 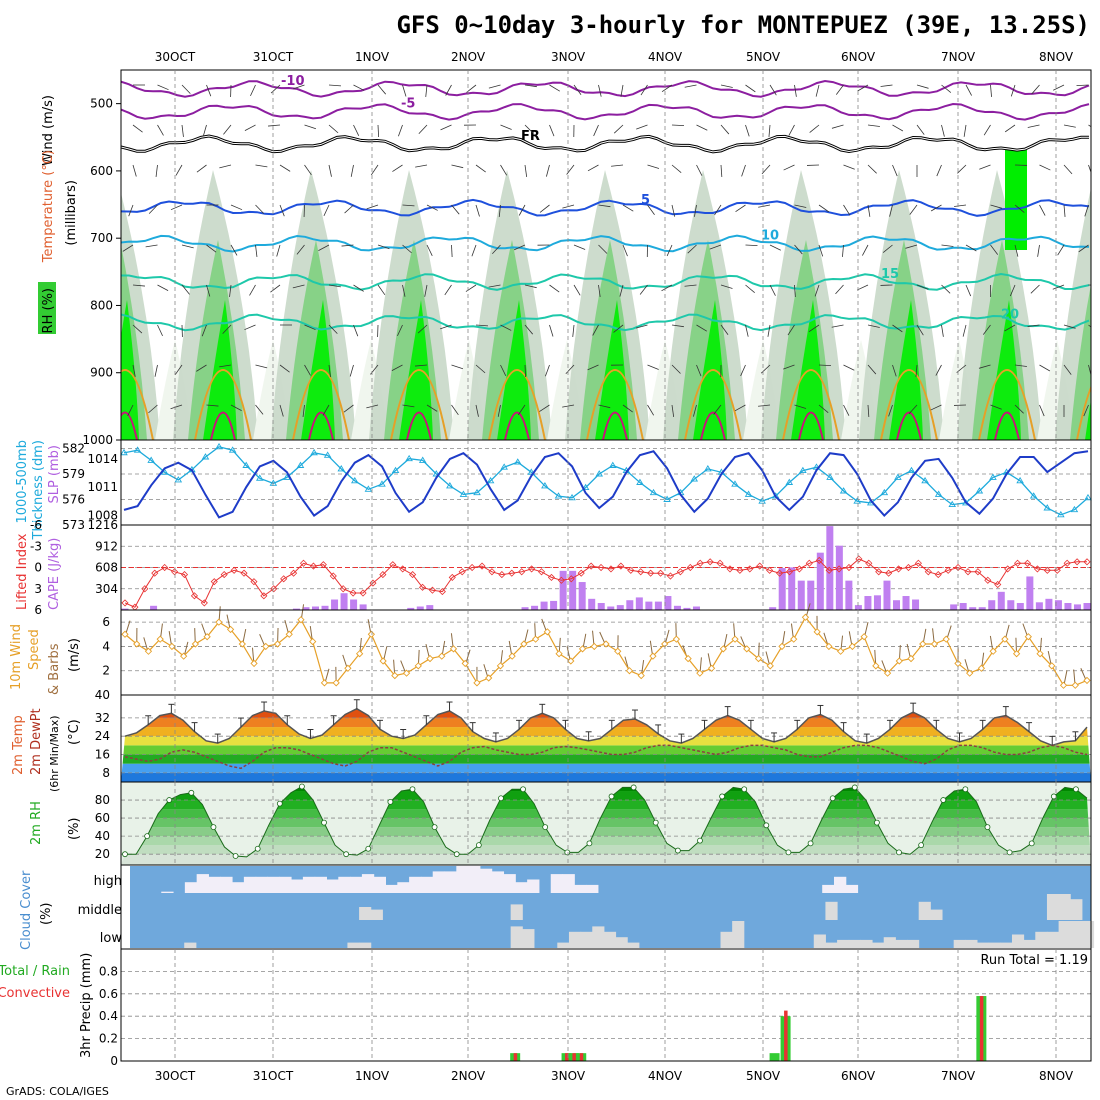 What do you see at coordinates (372, 57) in the screenshot?
I see `date-top-1nov: 1NOV` at bounding box center [372, 57].